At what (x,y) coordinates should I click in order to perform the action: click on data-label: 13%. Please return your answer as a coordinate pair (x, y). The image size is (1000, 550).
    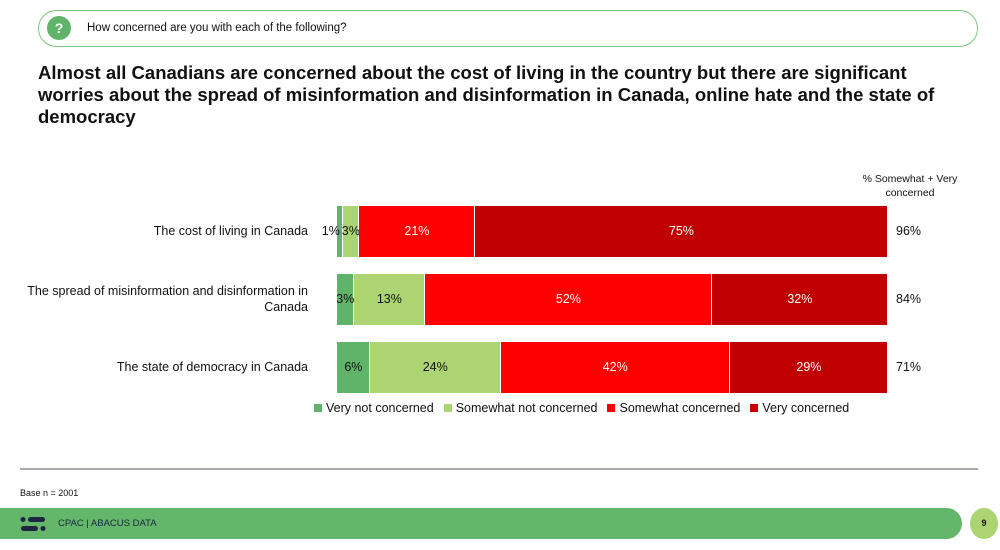
    Looking at the image, I should click on (389, 299).